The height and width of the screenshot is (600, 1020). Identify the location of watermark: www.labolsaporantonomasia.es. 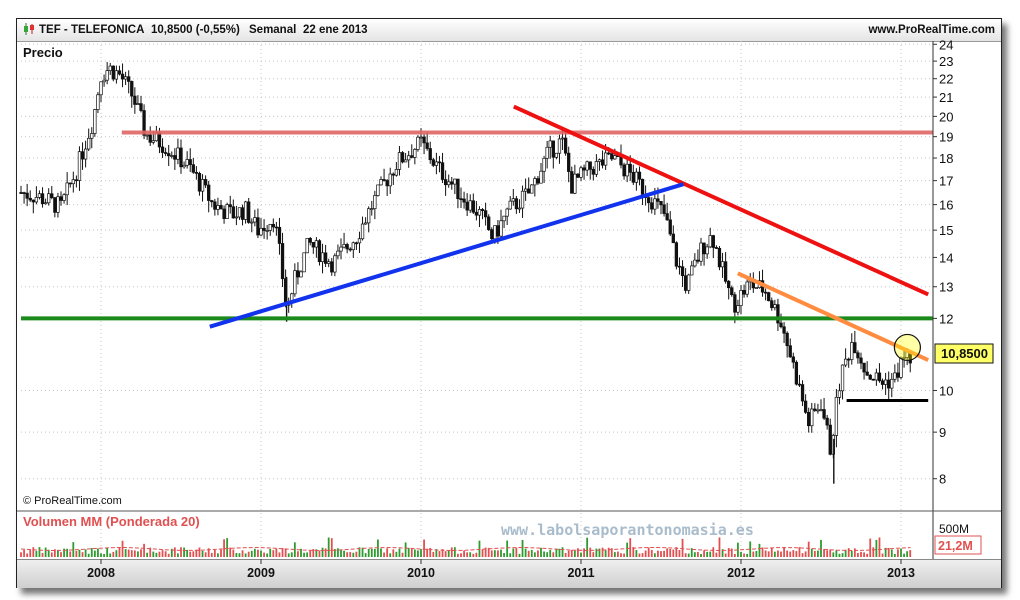
(627, 530).